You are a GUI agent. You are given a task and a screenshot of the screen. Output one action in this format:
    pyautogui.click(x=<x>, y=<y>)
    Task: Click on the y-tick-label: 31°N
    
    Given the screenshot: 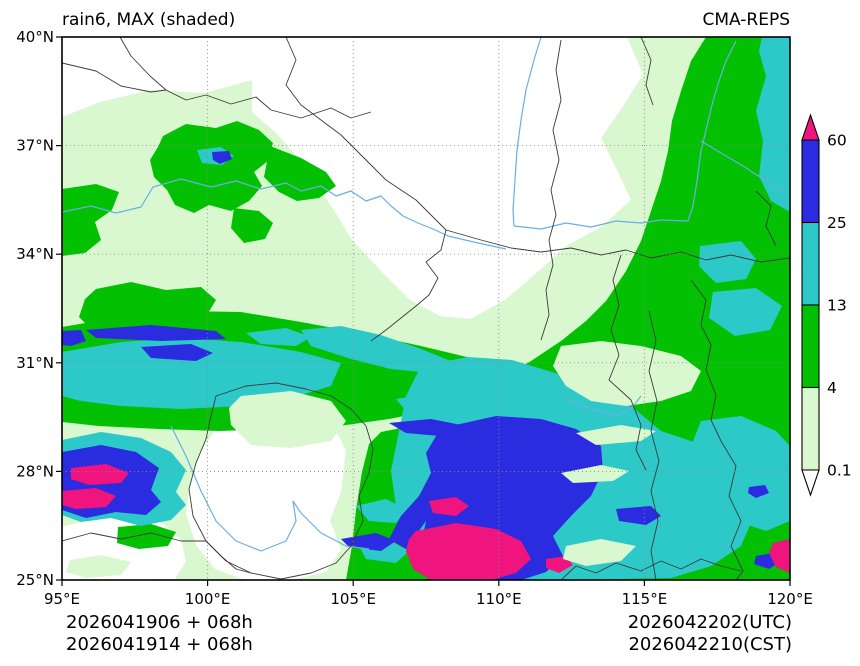 What is the action you would take?
    pyautogui.click(x=35, y=363)
    